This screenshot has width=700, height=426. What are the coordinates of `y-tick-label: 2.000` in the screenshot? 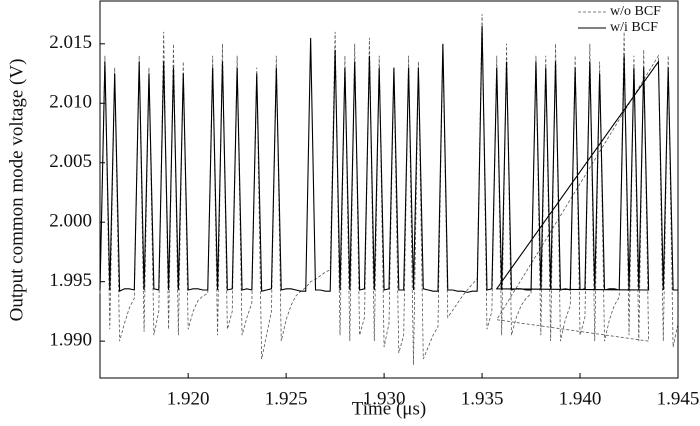 It's located at (70, 221).